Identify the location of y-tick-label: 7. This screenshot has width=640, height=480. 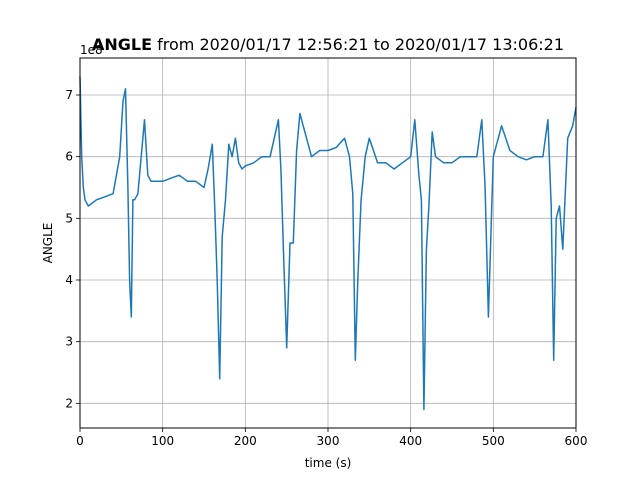
(69, 95).